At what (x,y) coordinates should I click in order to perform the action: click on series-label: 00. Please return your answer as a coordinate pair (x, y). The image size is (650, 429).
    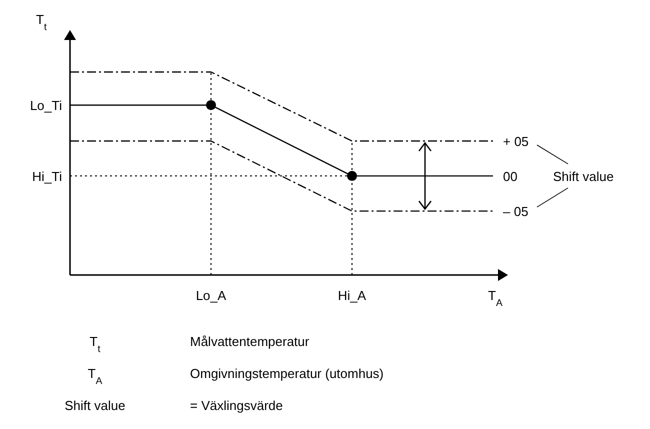
    Looking at the image, I should click on (510, 176).